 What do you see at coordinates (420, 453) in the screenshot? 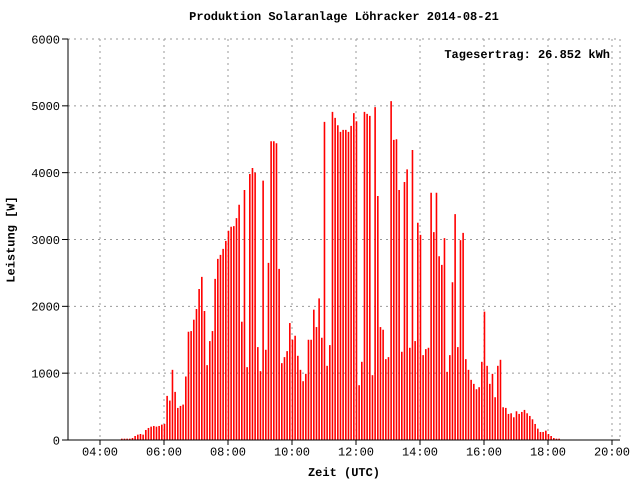
I see `x-tick-label: 14:00` at bounding box center [420, 453].